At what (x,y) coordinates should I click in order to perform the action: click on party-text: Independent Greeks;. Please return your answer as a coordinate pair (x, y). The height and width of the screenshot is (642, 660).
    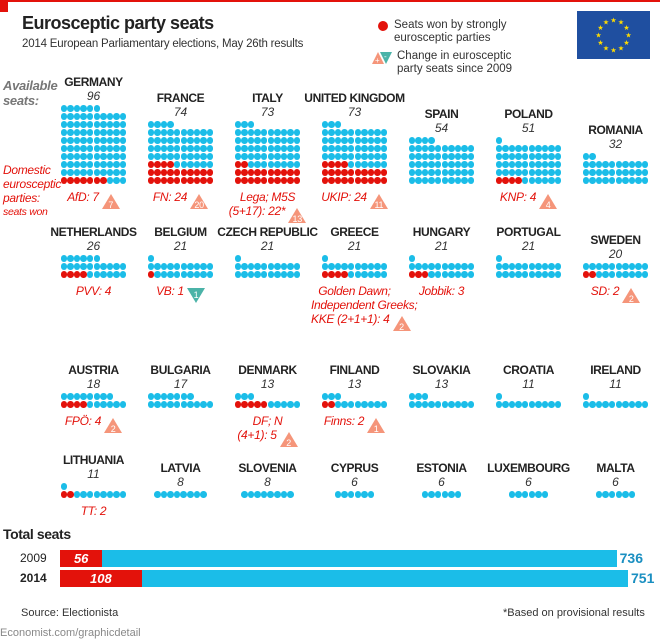
    Looking at the image, I should click on (364, 305).